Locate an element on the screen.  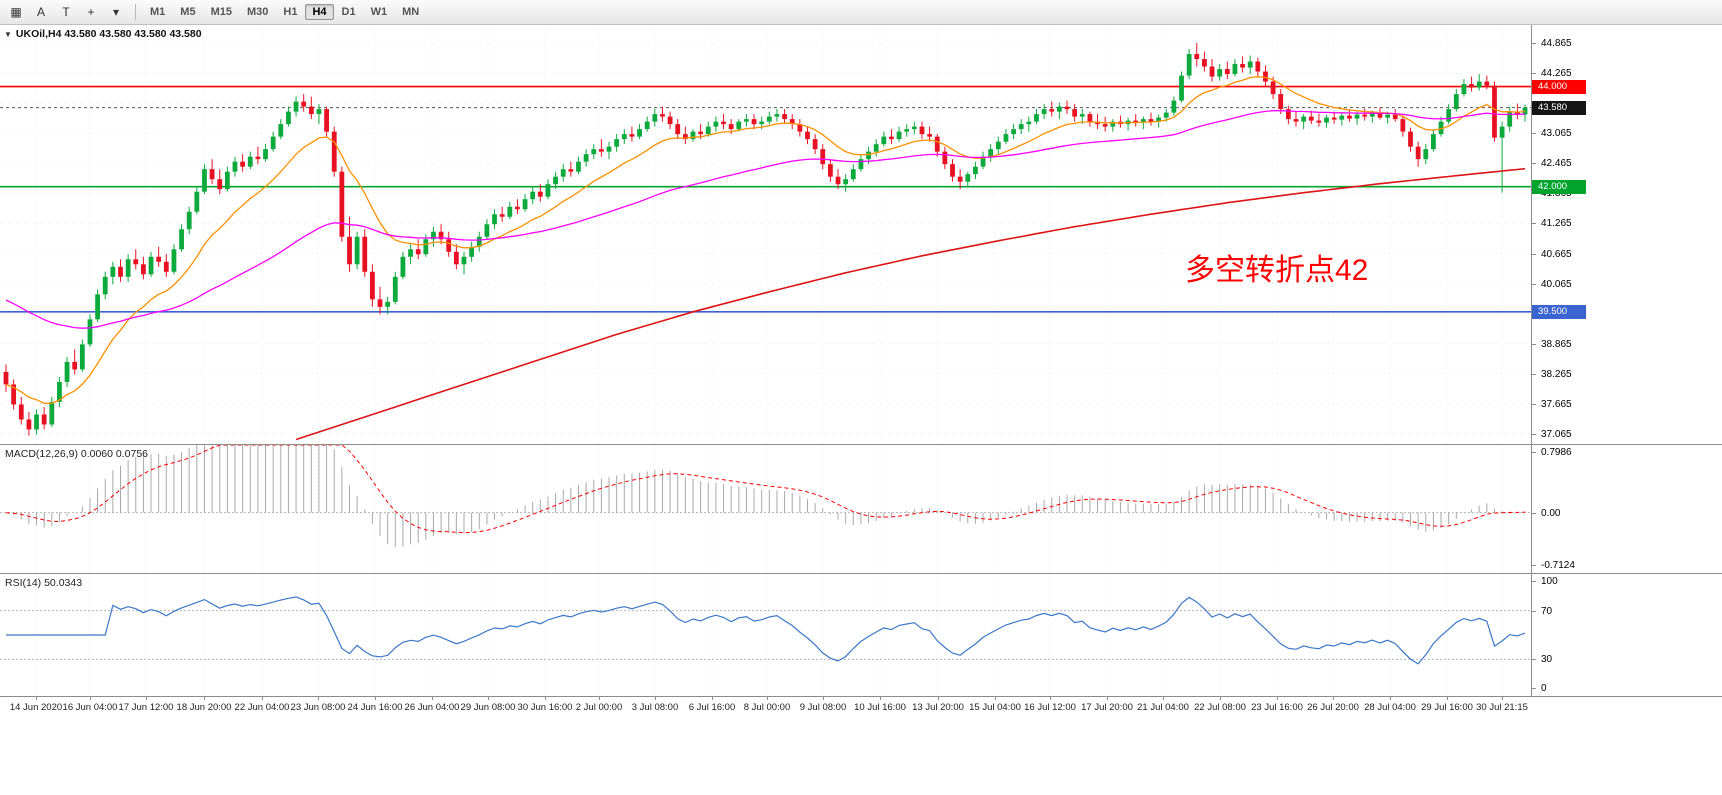
time-label: 30 Jun 16:00 is located at coordinates (545, 707).